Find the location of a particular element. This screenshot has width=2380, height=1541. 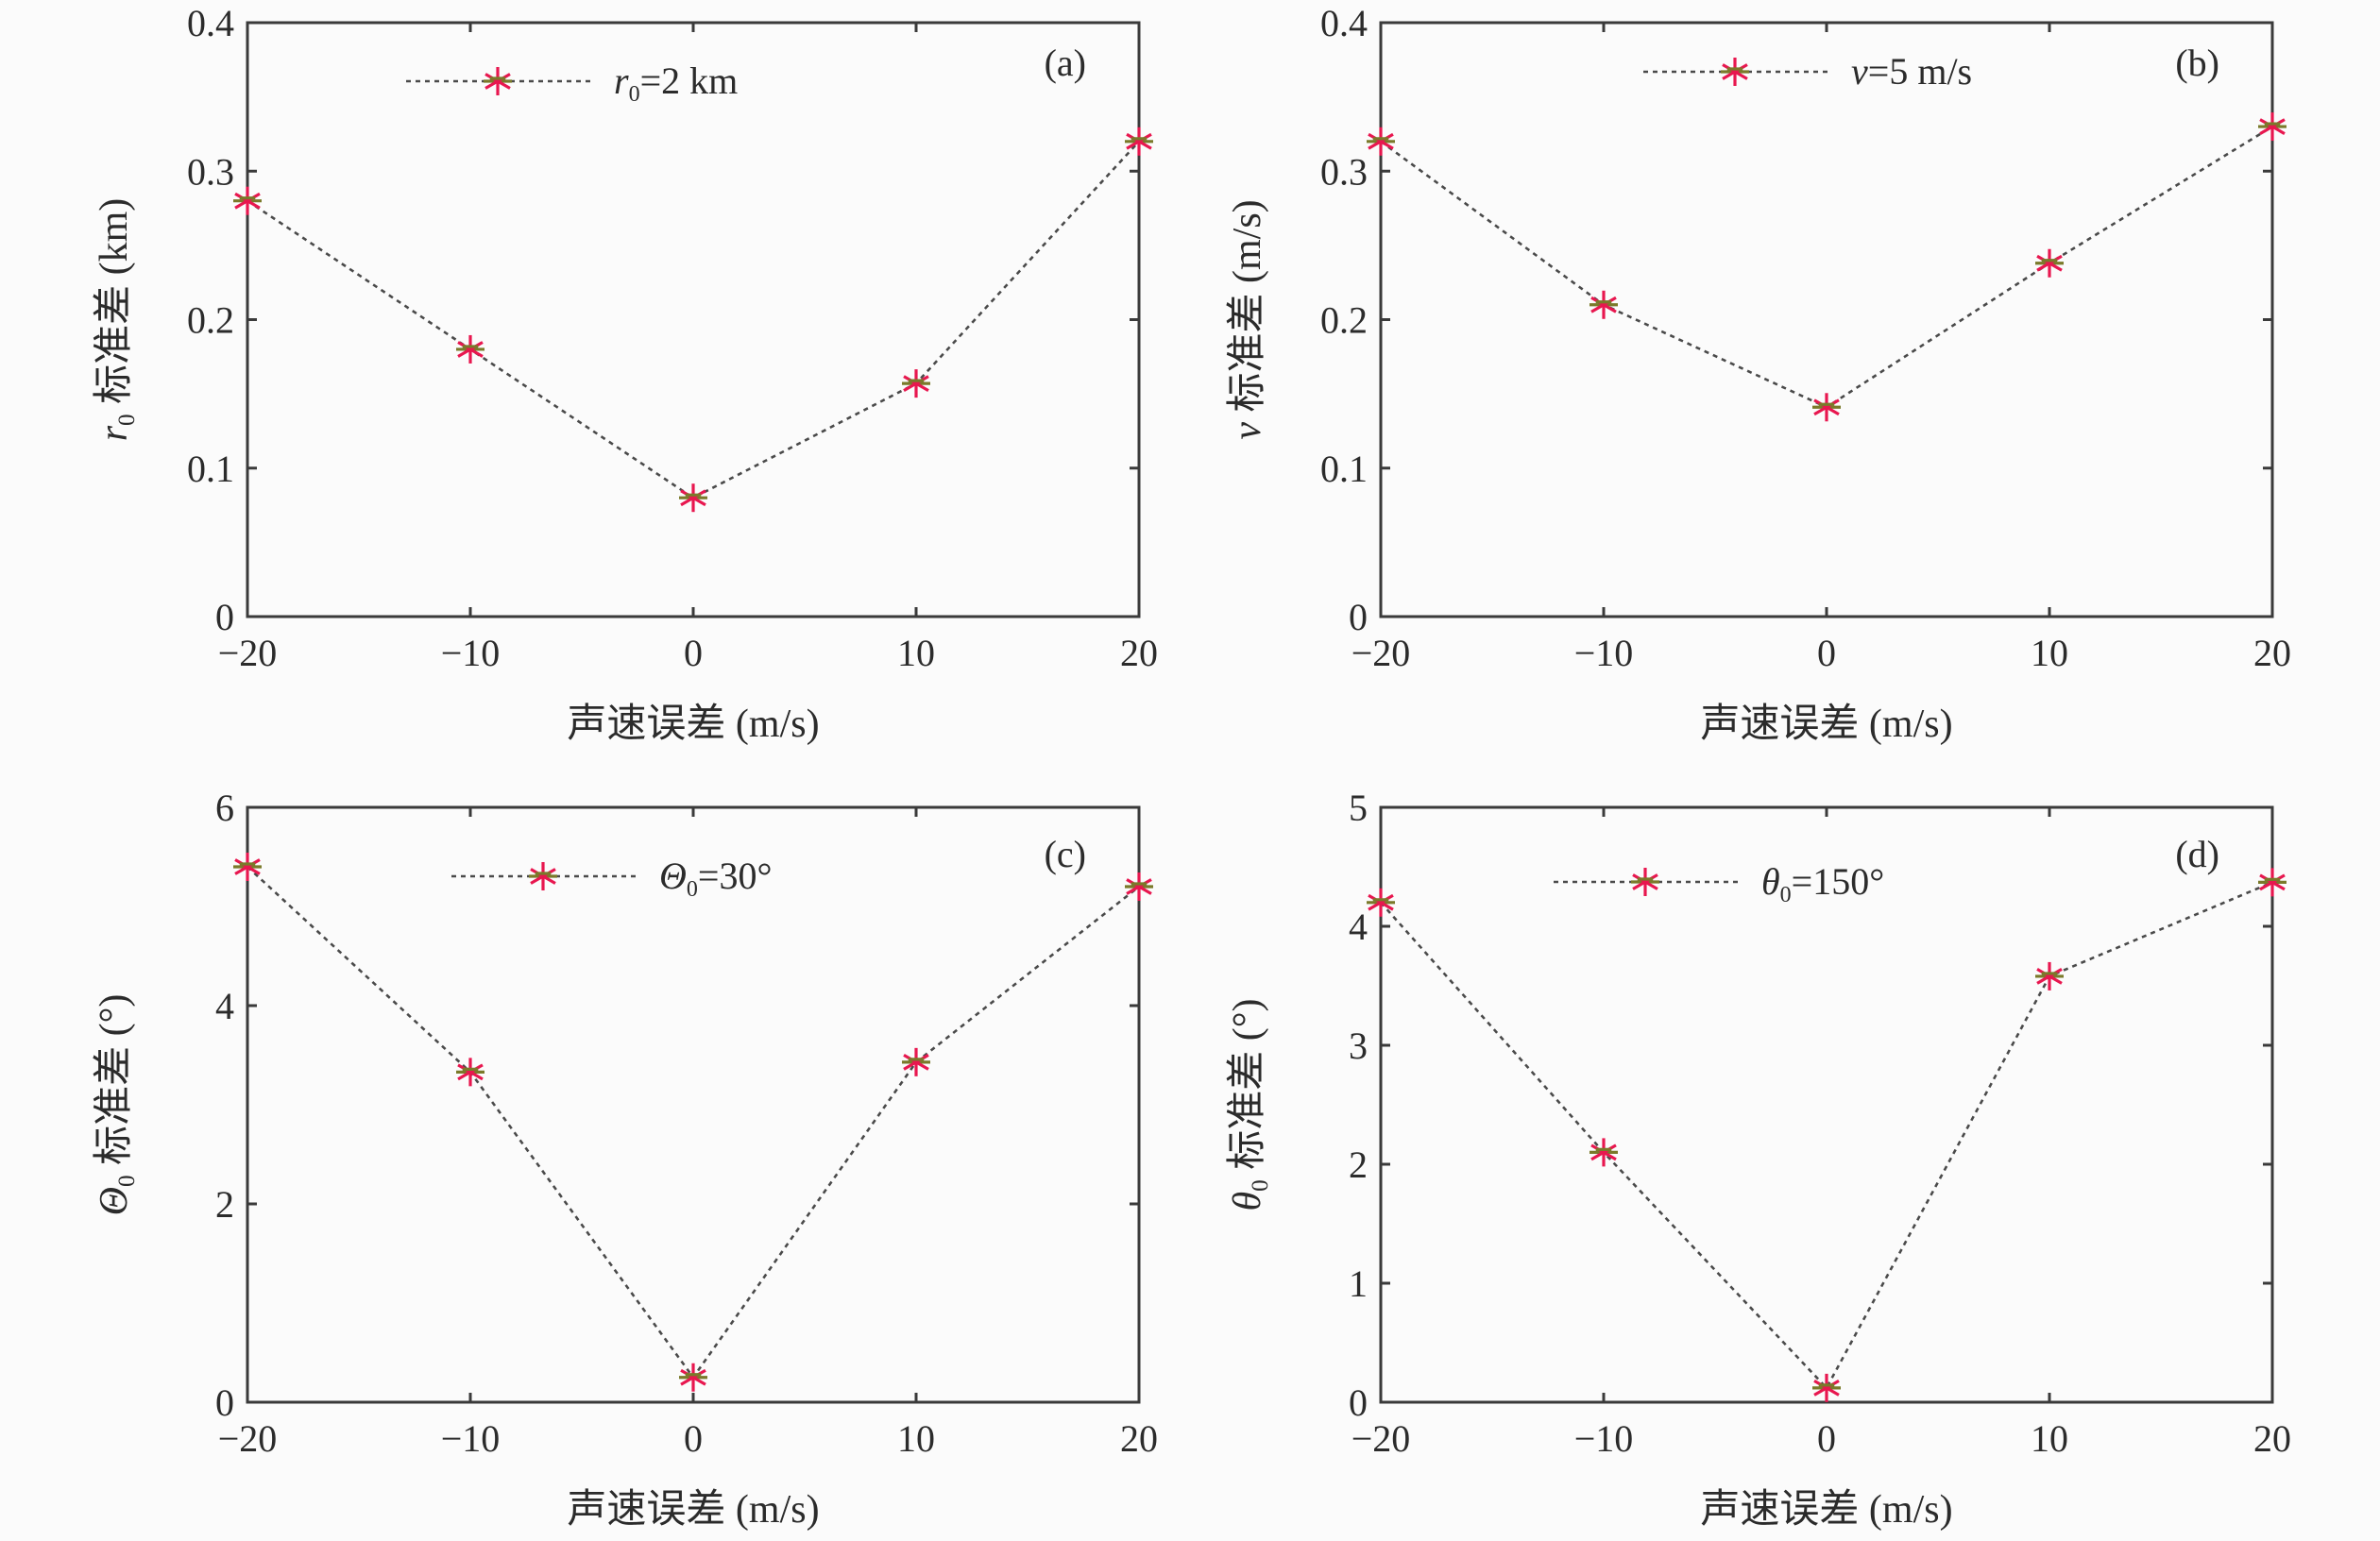

legend-label-rest: =2 km is located at coordinates (689, 80).